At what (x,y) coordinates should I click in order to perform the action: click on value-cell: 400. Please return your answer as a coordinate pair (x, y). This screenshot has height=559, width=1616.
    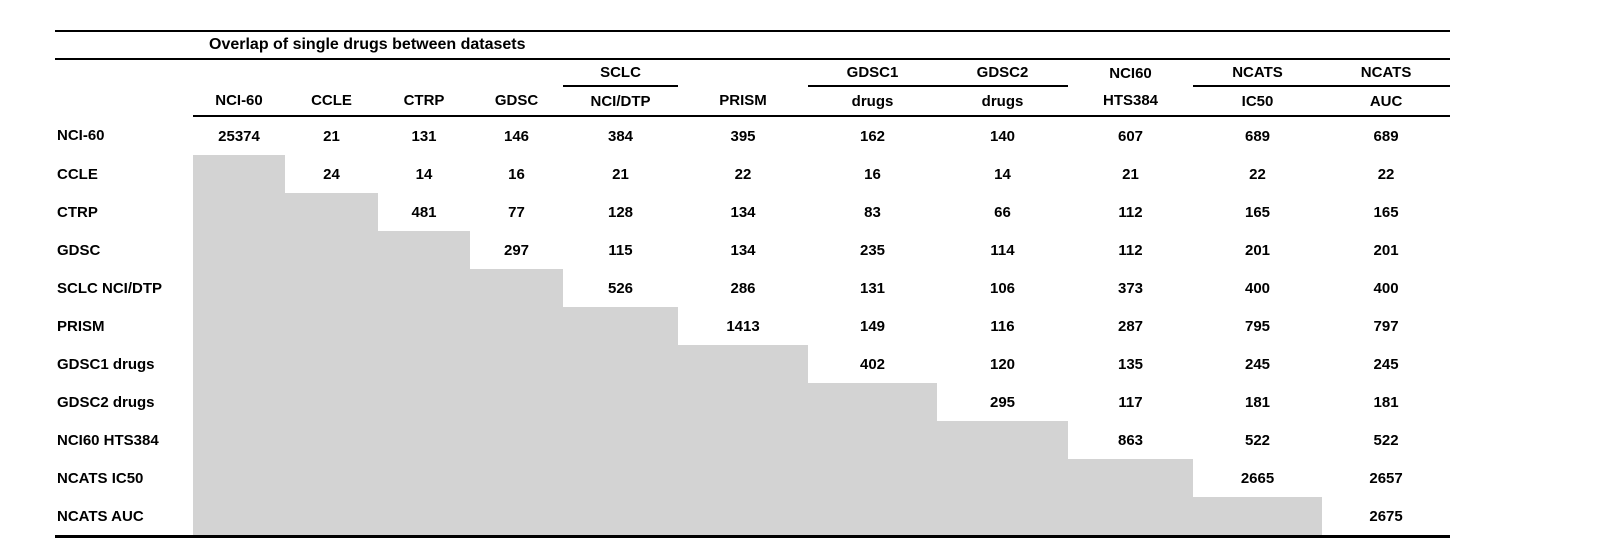
    Looking at the image, I should click on (1257, 288).